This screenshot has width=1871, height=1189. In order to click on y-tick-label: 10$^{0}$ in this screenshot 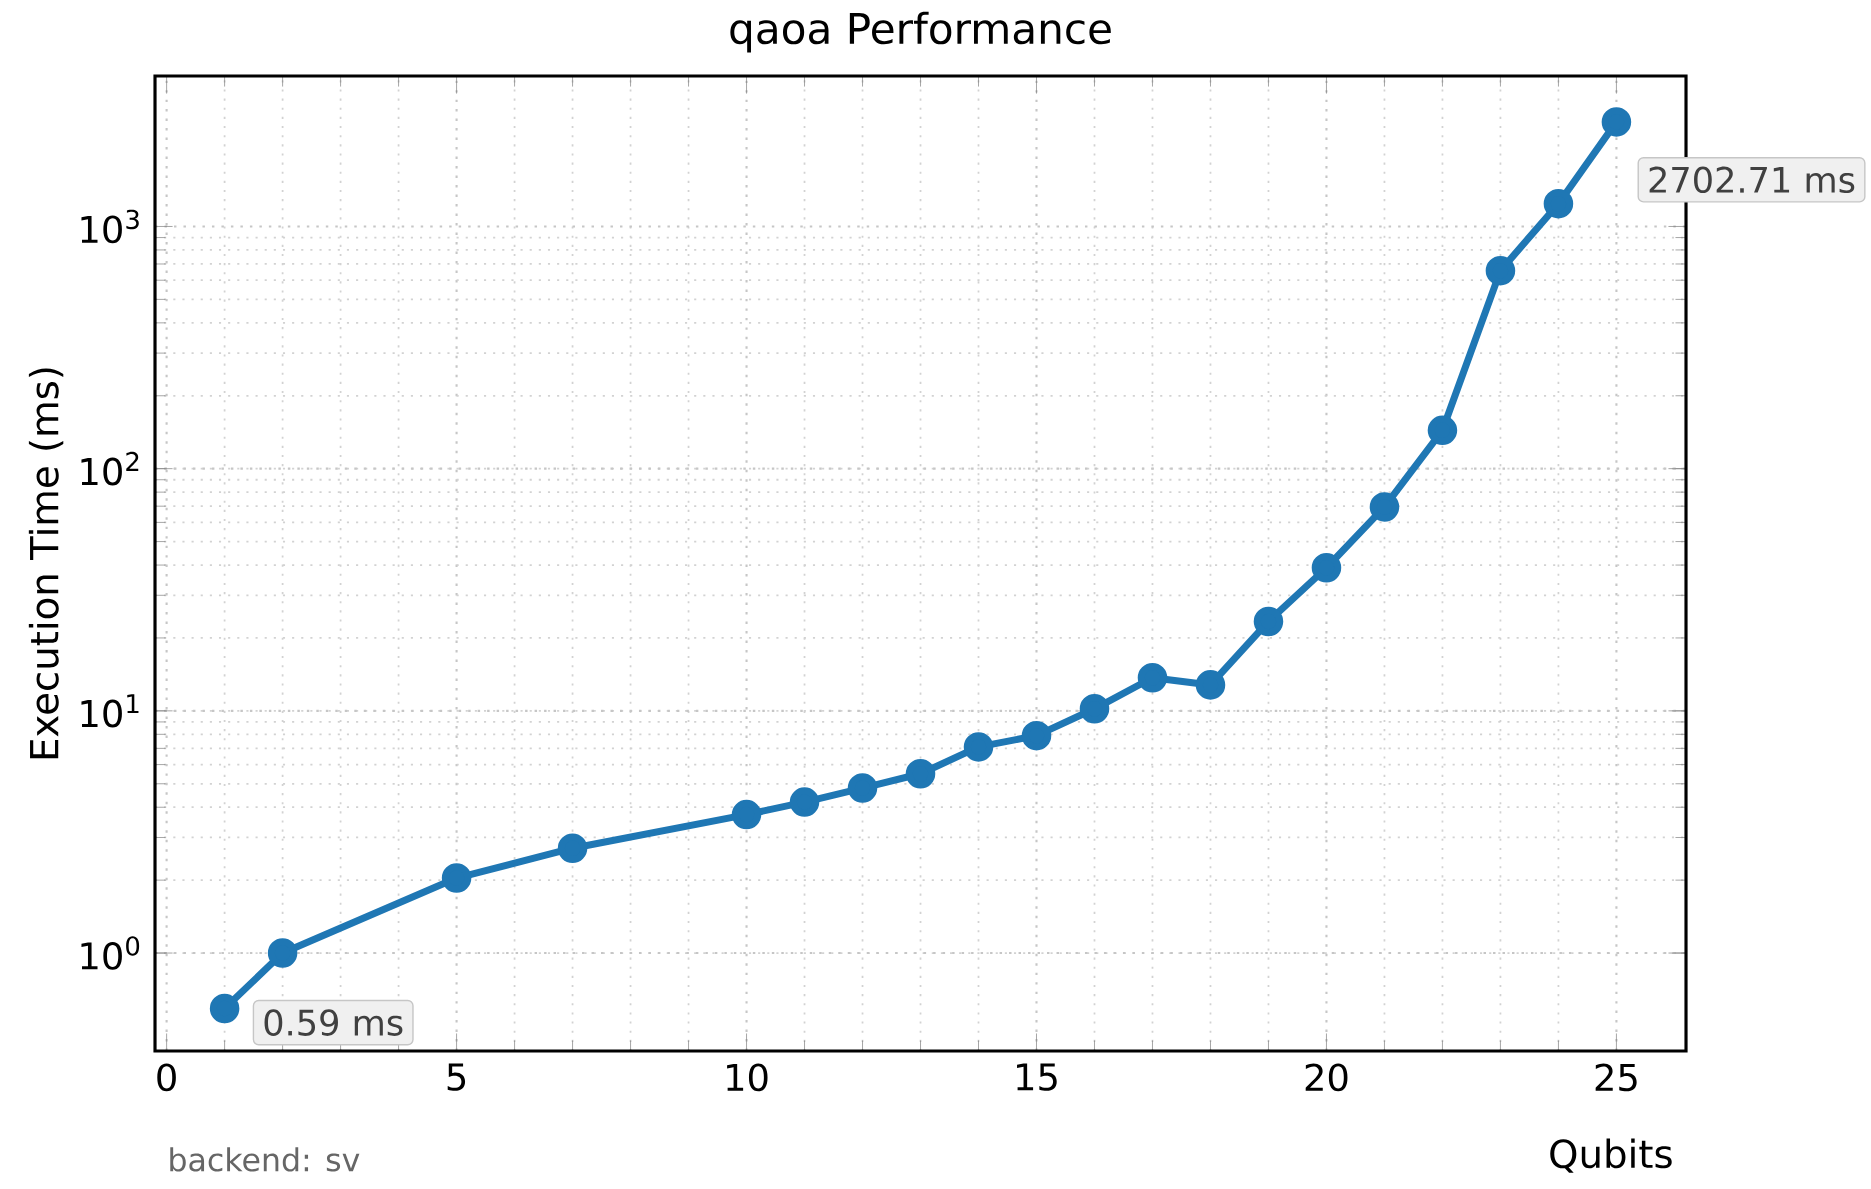, I will do `click(110, 953)`.